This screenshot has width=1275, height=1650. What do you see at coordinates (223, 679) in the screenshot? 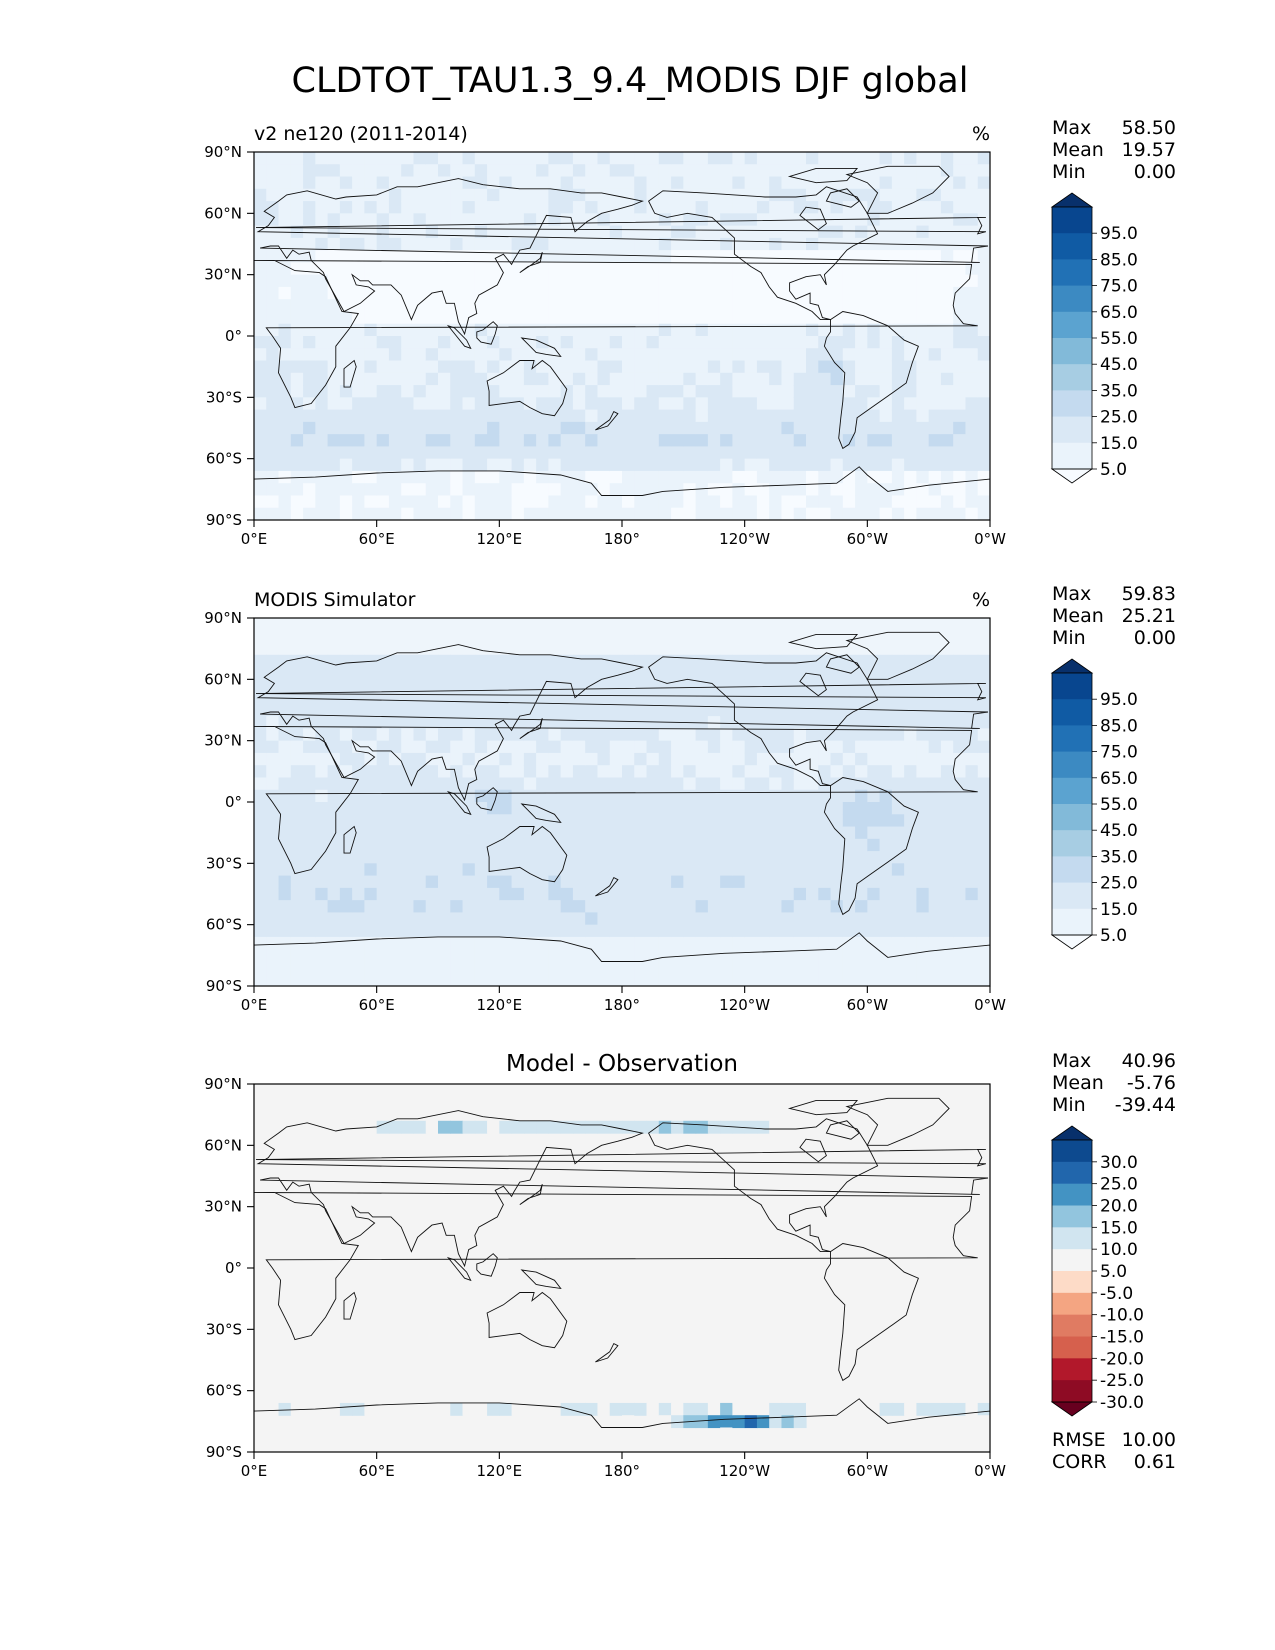
I see `y-tick-label: 60°N` at bounding box center [223, 679].